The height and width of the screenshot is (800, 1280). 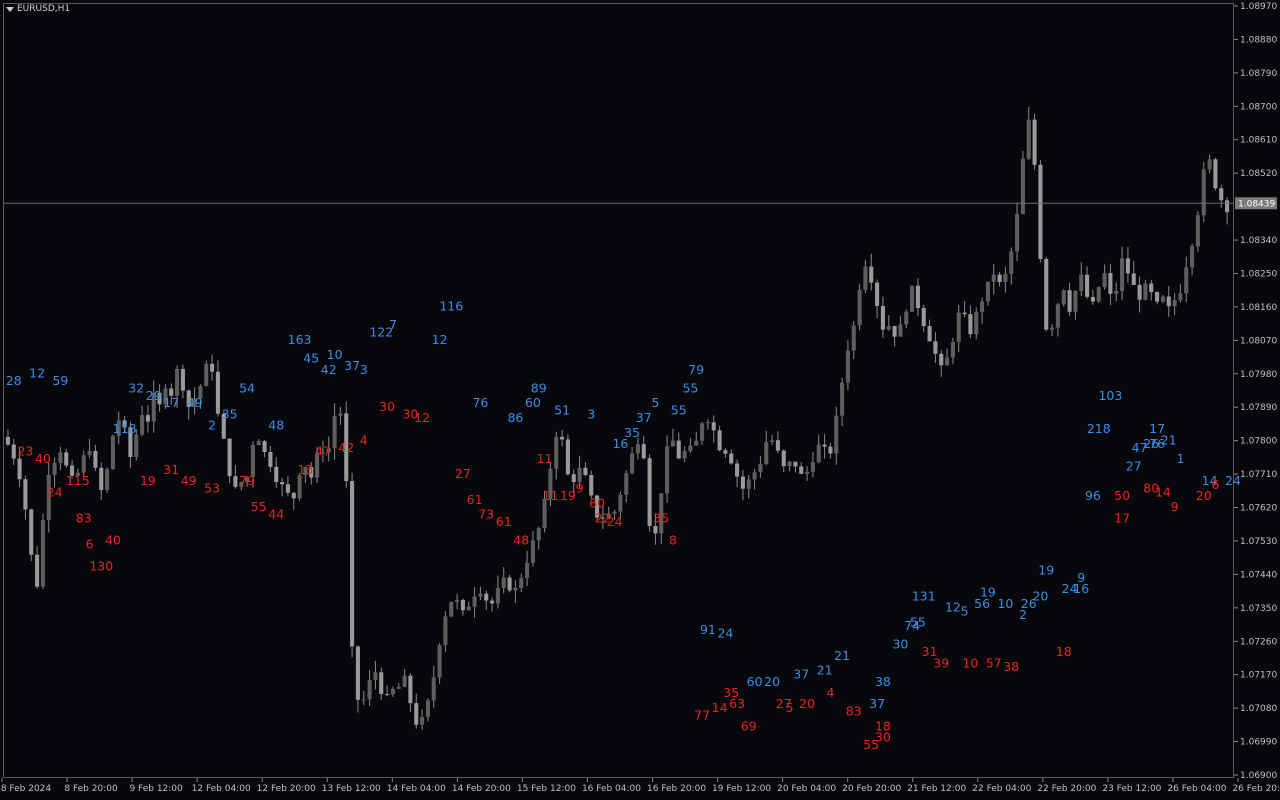 I want to click on down-counter-label: 55, so click(x=871, y=744).